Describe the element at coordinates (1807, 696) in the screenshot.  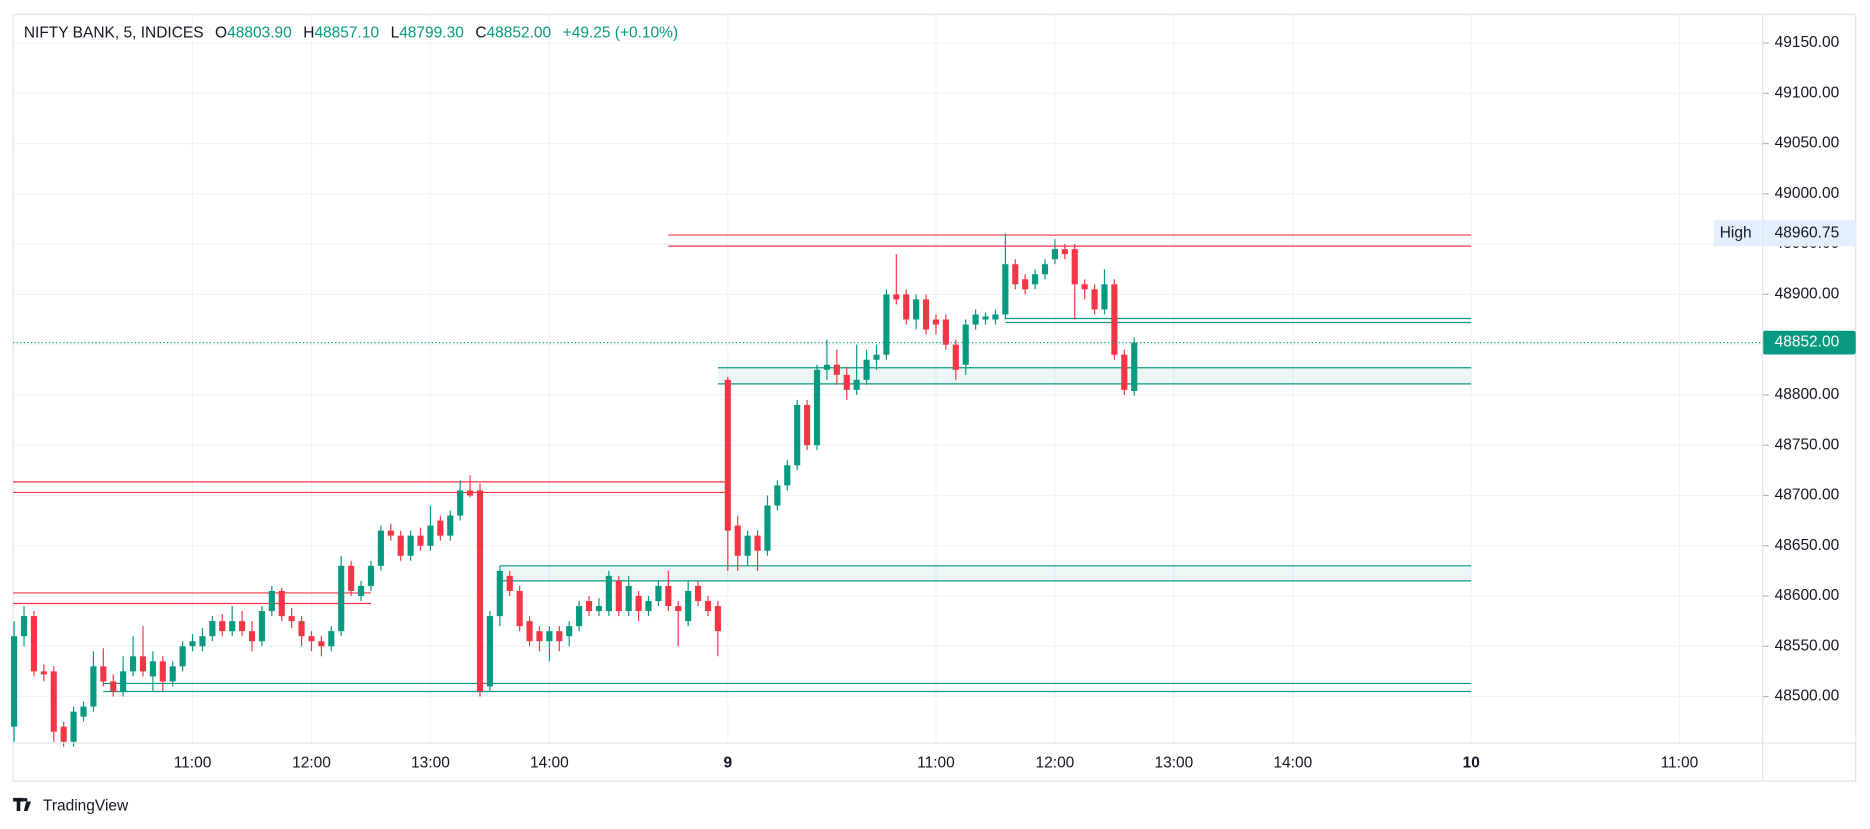
I see `y-tick-label: 48500.00` at that location.